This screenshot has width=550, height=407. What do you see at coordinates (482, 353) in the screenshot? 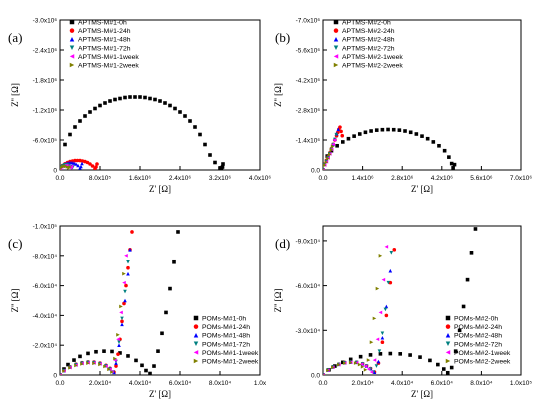
I see `legend-entry: POMs-M#2-1week` at bounding box center [482, 353].